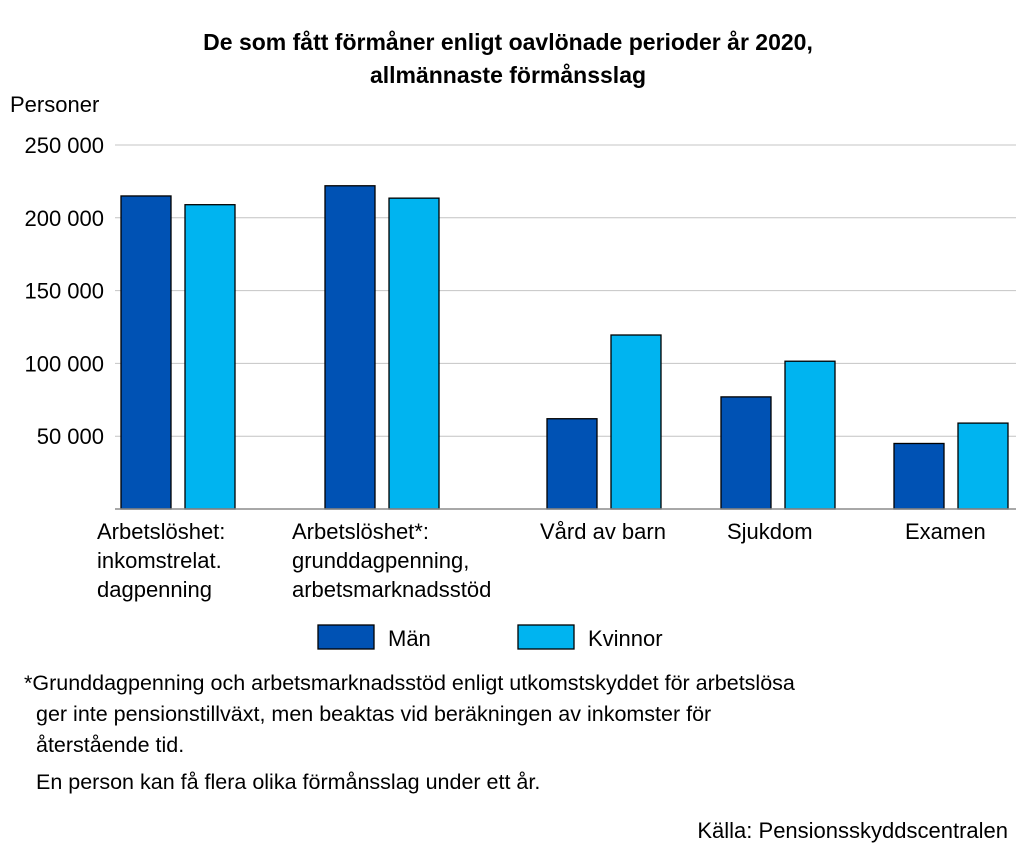 This screenshot has width=1024, height=850. I want to click on x-category-label: Examen, so click(945, 531).